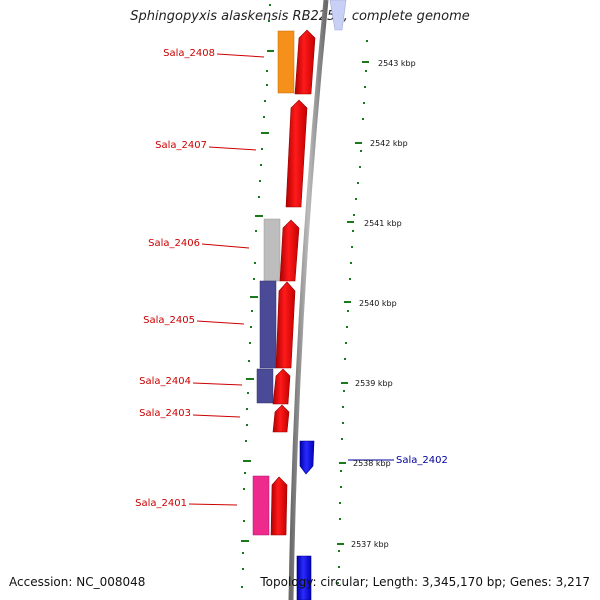 The height and width of the screenshot is (600, 600). What do you see at coordinates (374, 383) in the screenshot?
I see `tick-label: 2539 kbp` at bounding box center [374, 383].